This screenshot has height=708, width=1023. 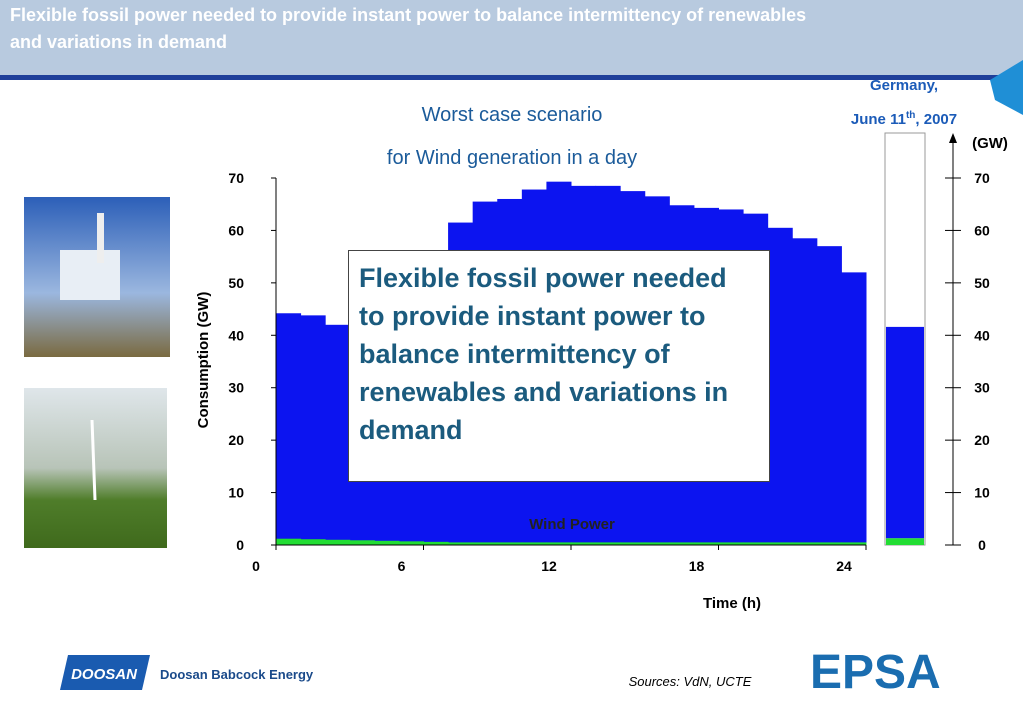 What do you see at coordinates (690, 681) in the screenshot?
I see `sources: Sources: VdN, UCTE` at bounding box center [690, 681].